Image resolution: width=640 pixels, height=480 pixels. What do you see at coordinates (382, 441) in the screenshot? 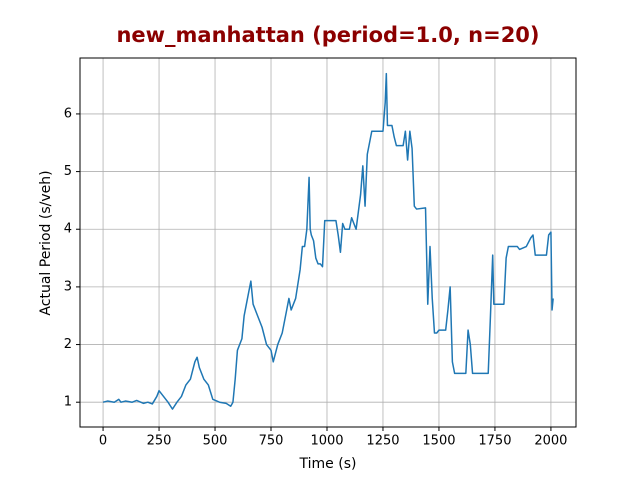
I see `x-tick-label: 1250` at bounding box center [382, 441].